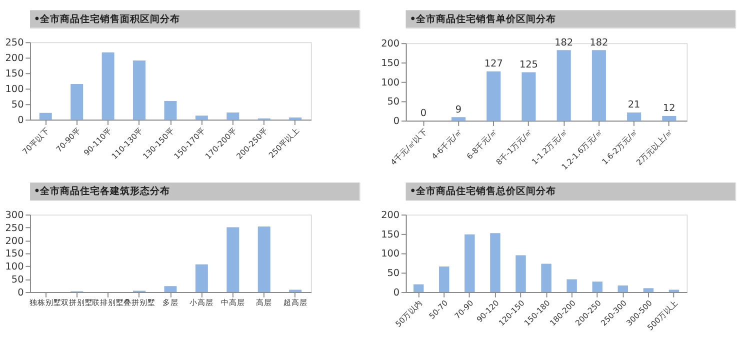  I want to click on chart-title: •全市商品住宅销售面积区间分布, so click(107, 18).